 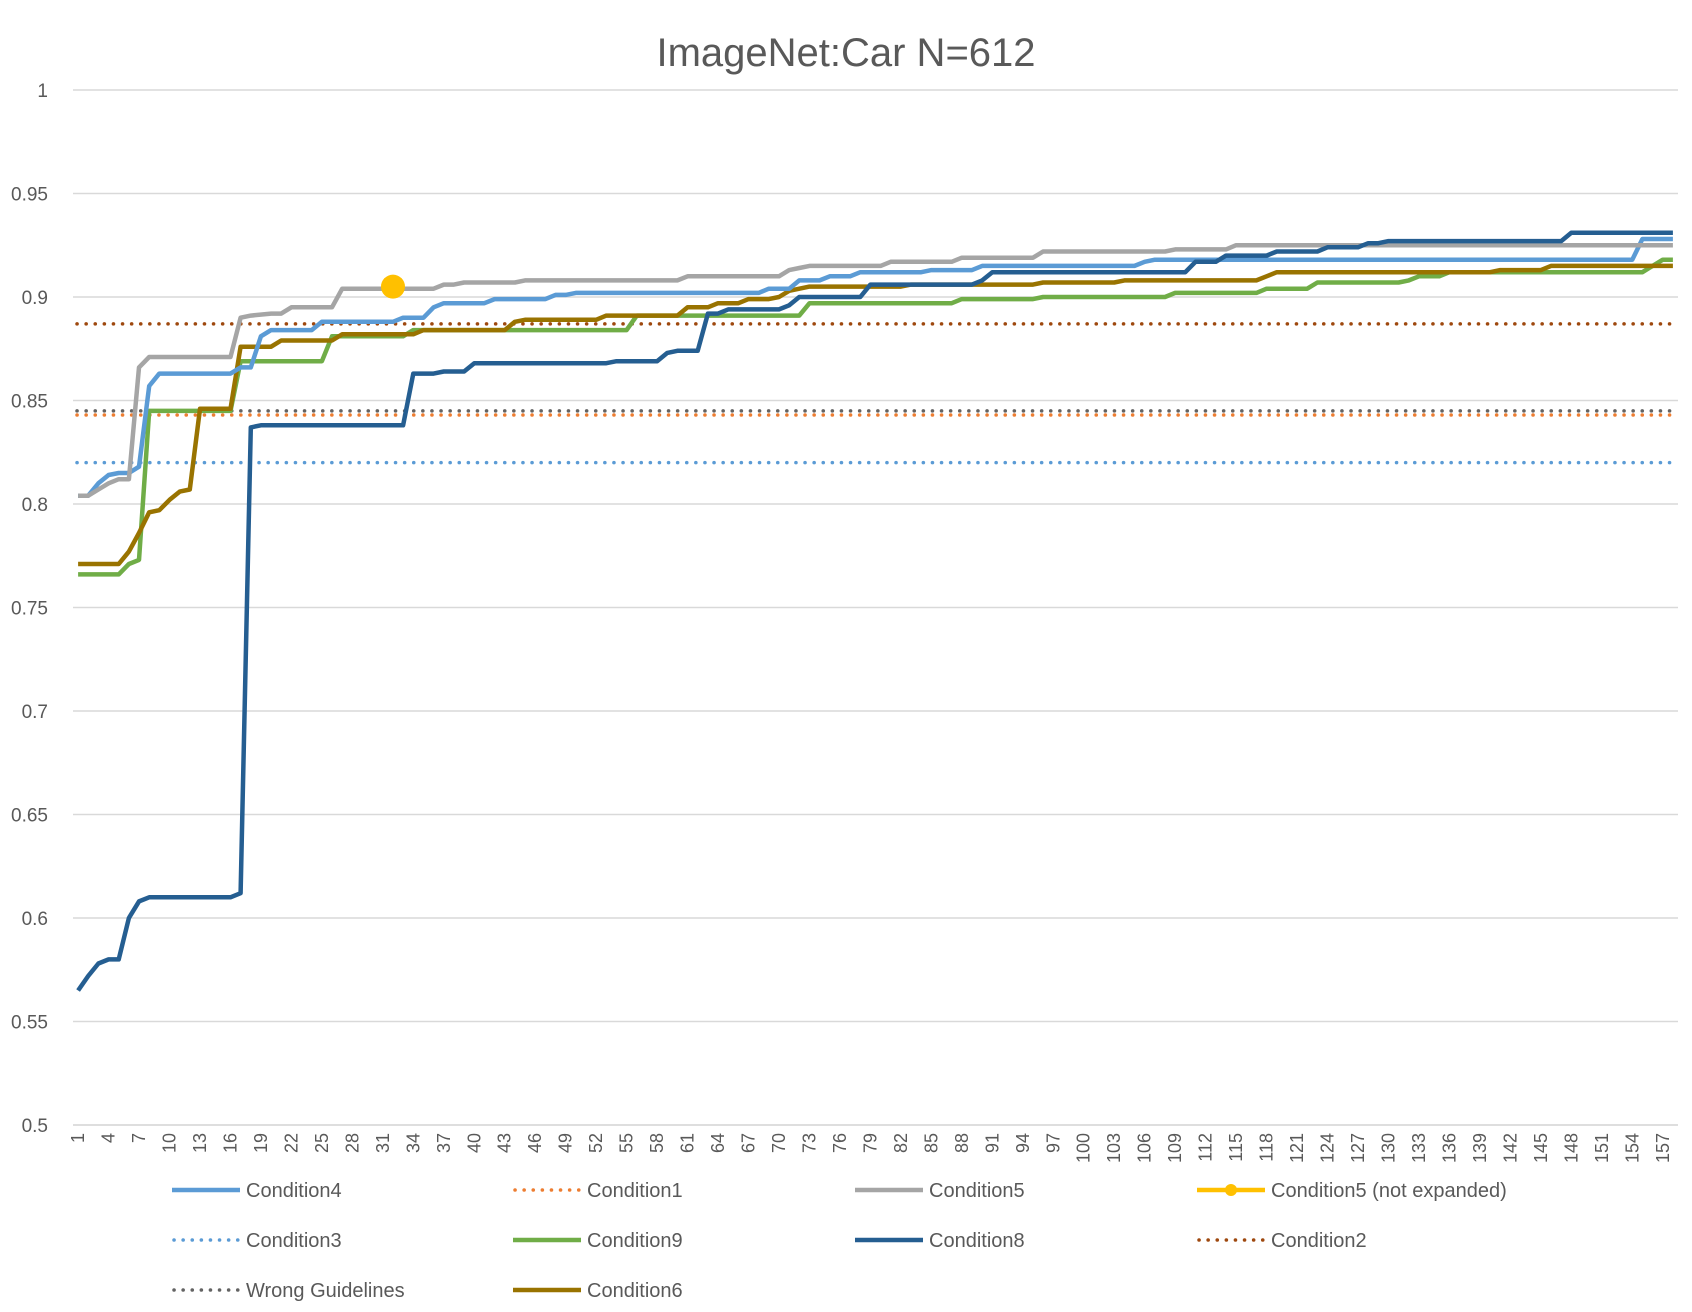 I want to click on x-tick-label: 145, so click(x=1541, y=1148).